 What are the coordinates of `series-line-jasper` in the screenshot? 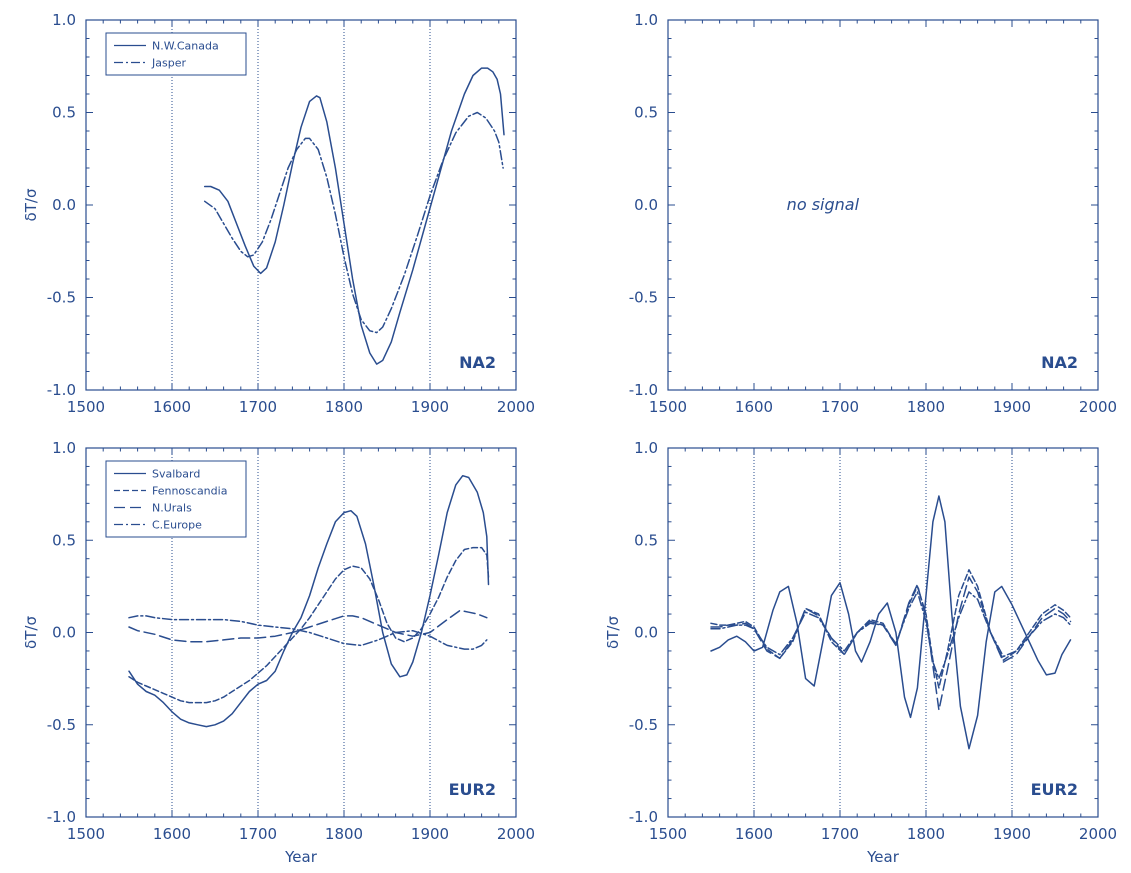 It's located at (353, 222).